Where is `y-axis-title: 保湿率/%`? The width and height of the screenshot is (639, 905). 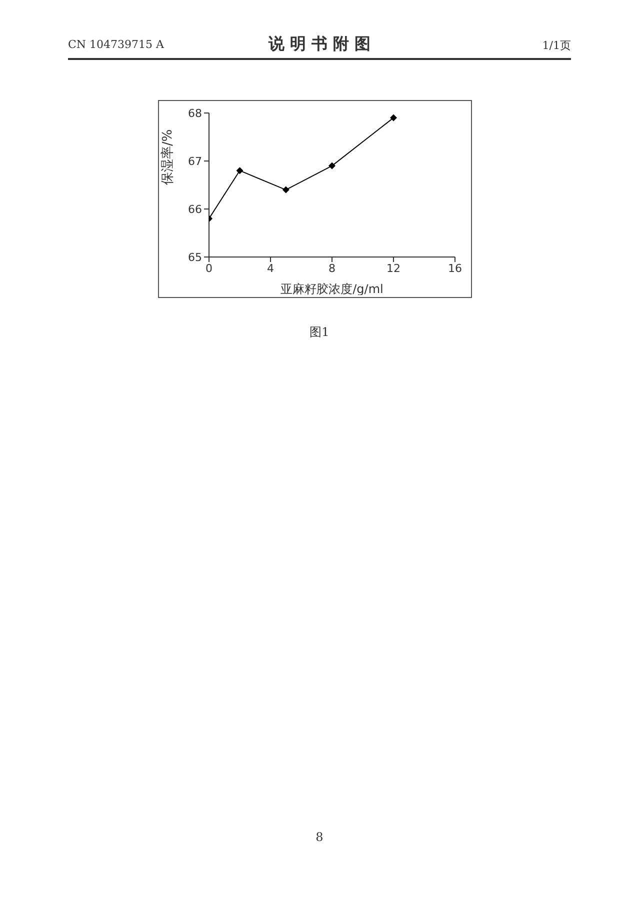 y-axis-title: 保湿率/% is located at coordinates (168, 157).